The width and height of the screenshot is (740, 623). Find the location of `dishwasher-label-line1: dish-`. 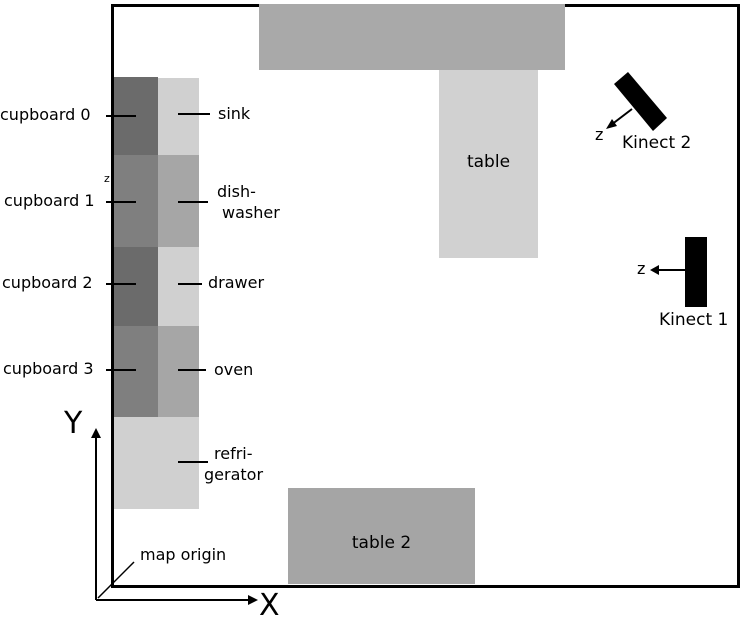

dishwasher-label-line1: dish- is located at coordinates (236, 191).